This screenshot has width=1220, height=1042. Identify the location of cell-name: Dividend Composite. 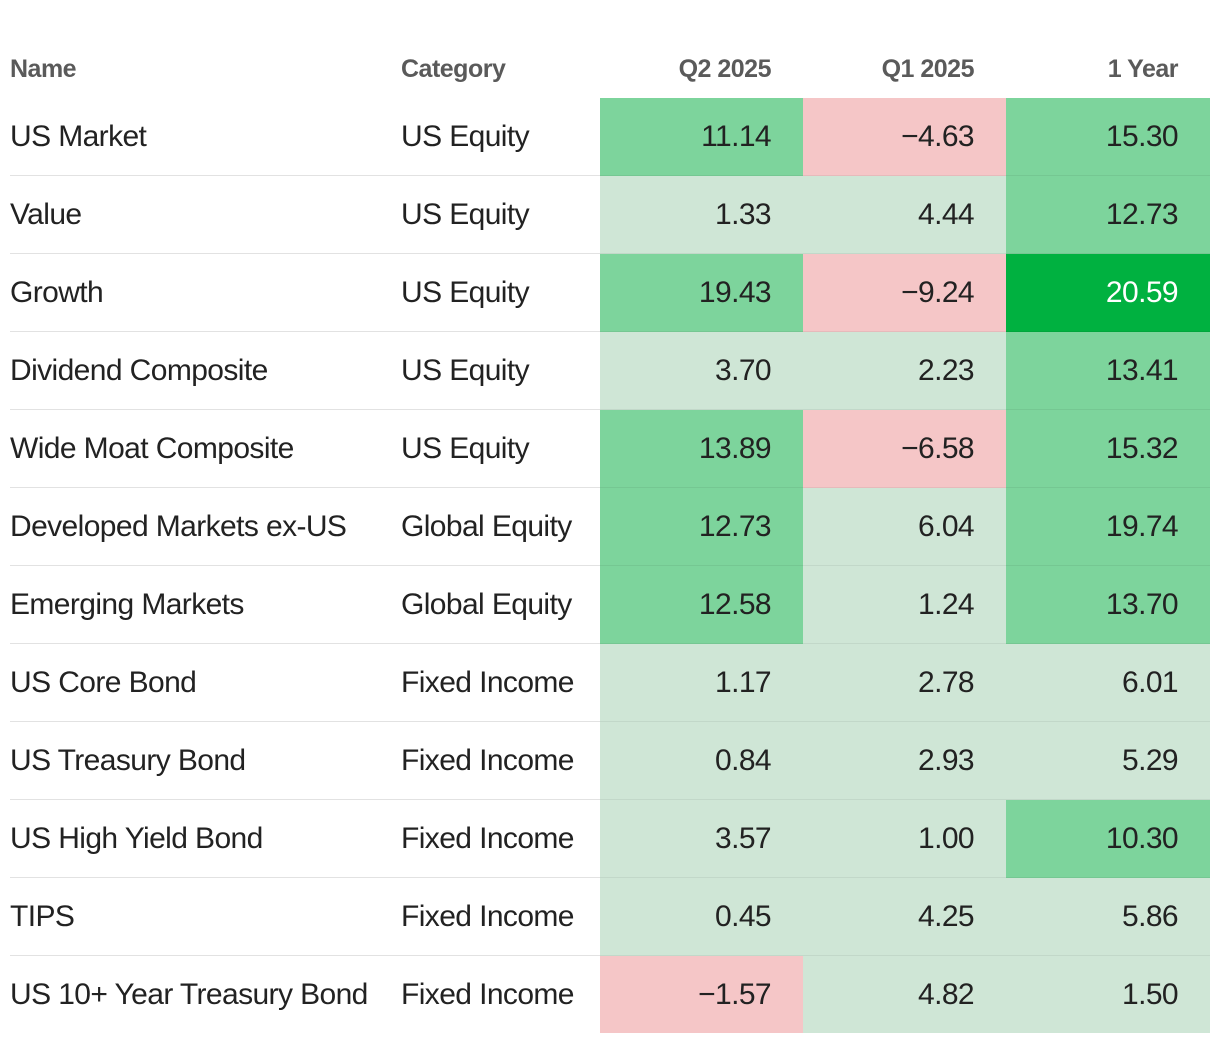
(205, 370).